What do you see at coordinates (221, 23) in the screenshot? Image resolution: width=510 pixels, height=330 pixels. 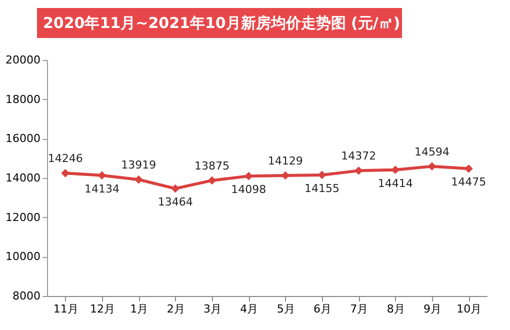 I see `chart-title: 2020年11月~2021年10月新房均价走势图 (元/㎡)` at bounding box center [221, 23].